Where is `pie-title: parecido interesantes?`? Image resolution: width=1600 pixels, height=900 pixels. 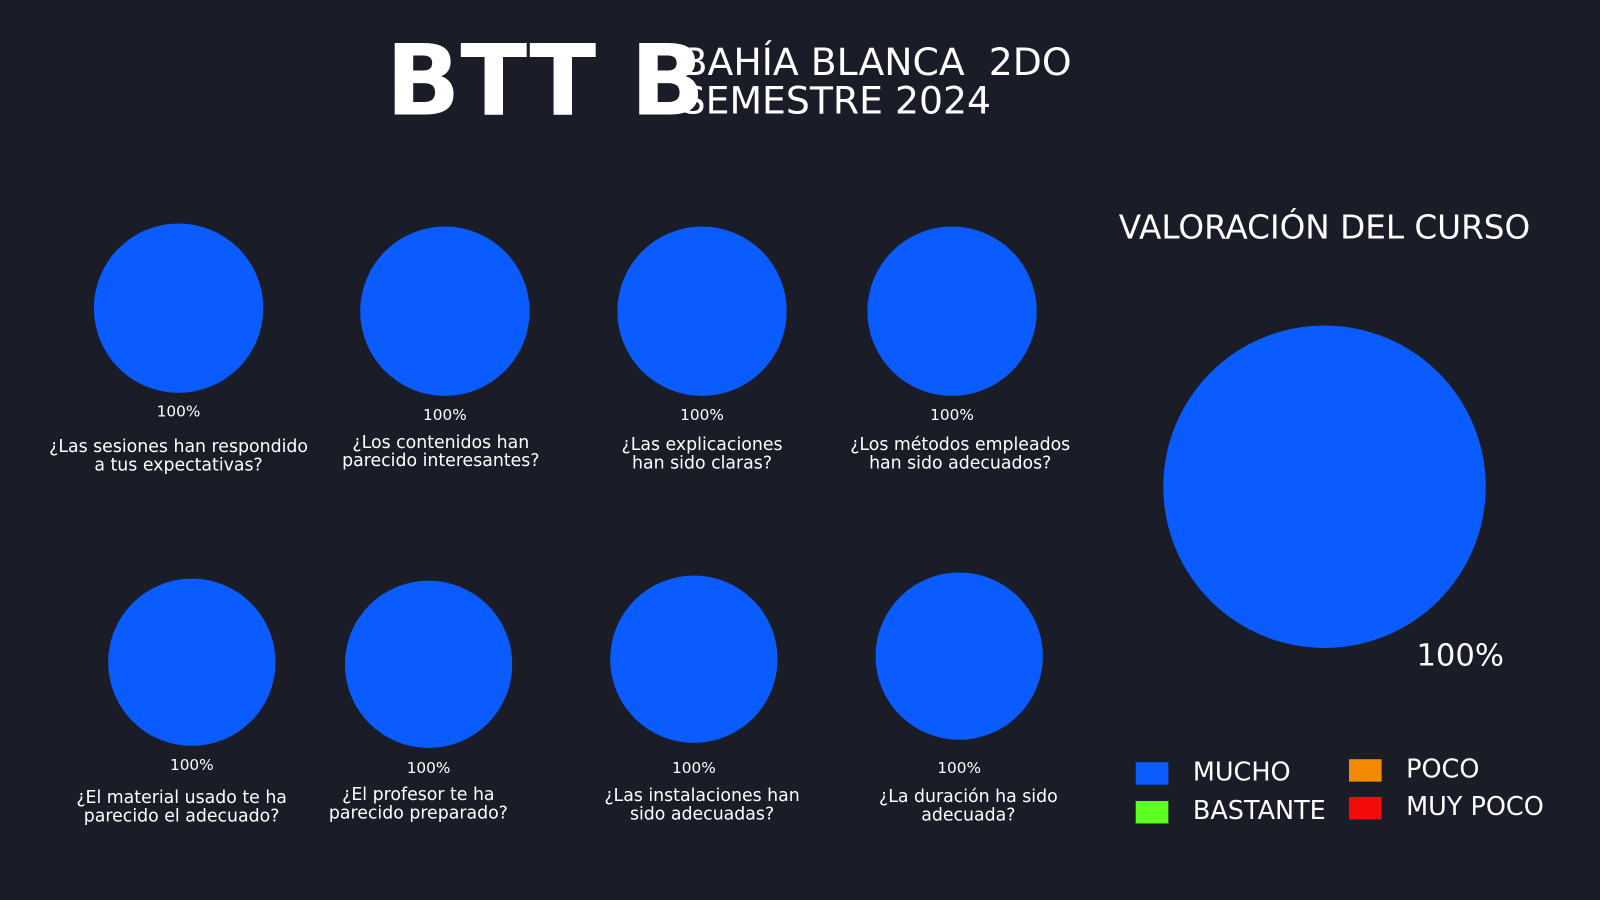
pie-title: parecido interesantes? is located at coordinates (440, 461).